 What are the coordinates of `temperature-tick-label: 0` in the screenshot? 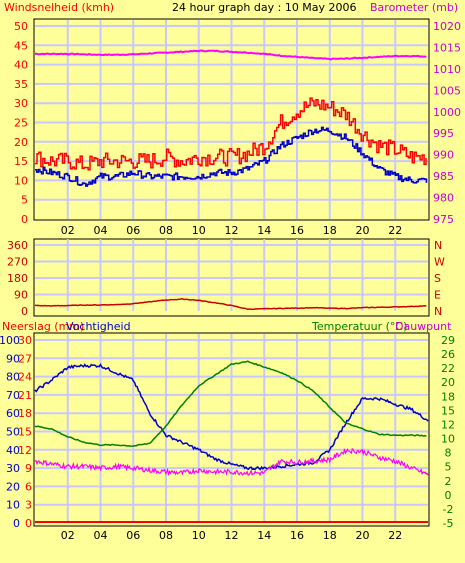 It's located at (448, 495).